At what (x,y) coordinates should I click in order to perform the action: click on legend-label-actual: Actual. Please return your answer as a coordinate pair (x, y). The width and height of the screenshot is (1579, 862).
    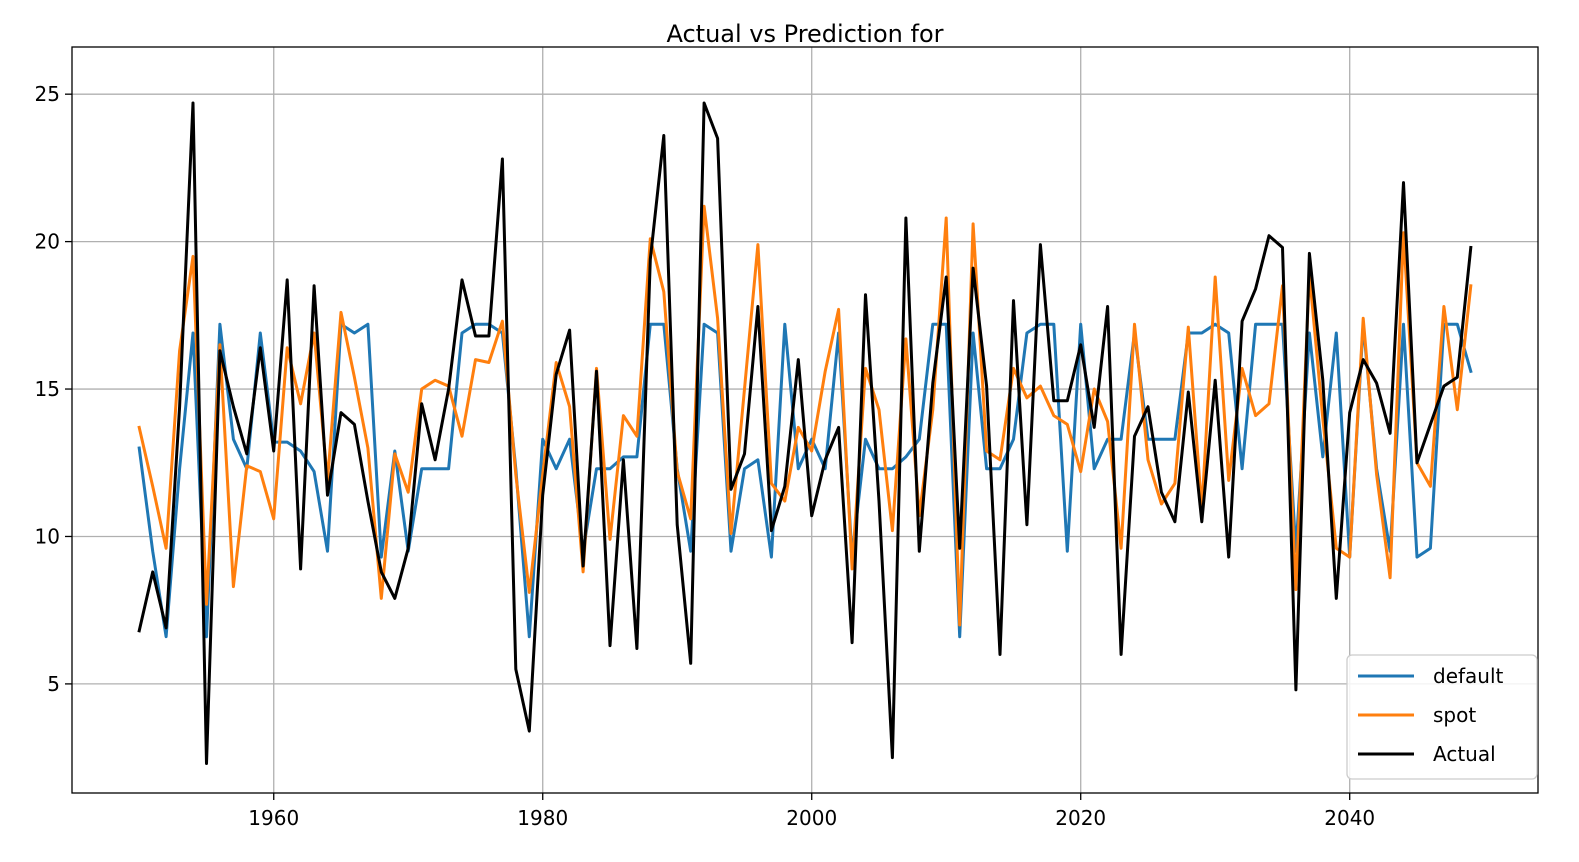
    Looking at the image, I should click on (1464, 754).